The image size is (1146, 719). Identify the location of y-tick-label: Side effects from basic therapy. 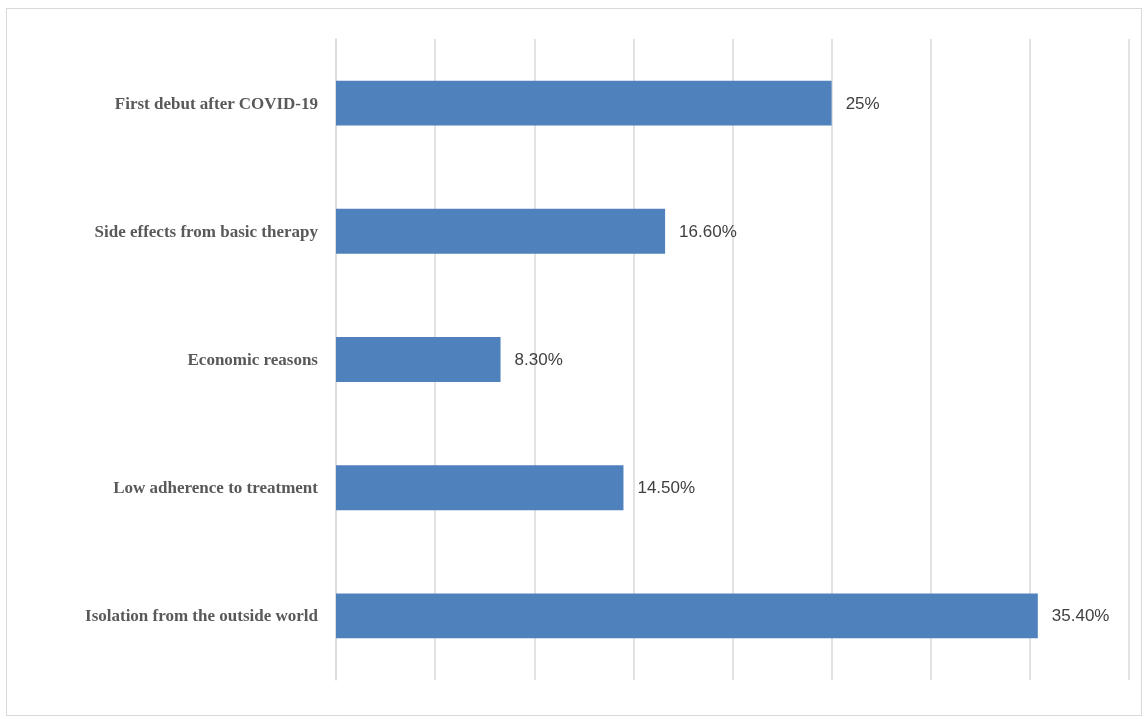
(206, 231).